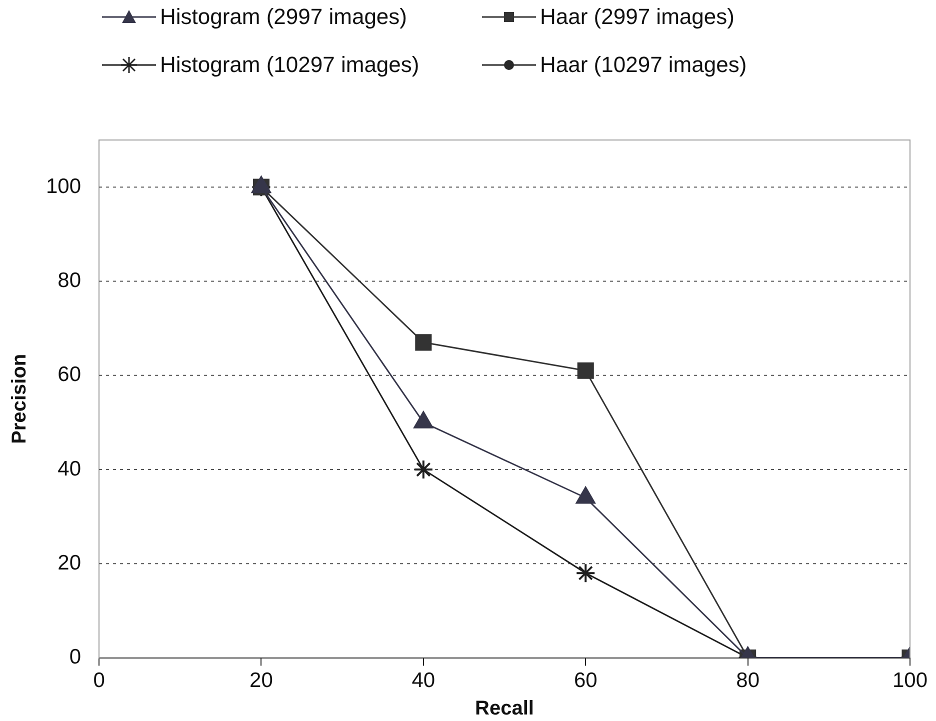  I want to click on x-tick-label: 100, so click(910, 680).